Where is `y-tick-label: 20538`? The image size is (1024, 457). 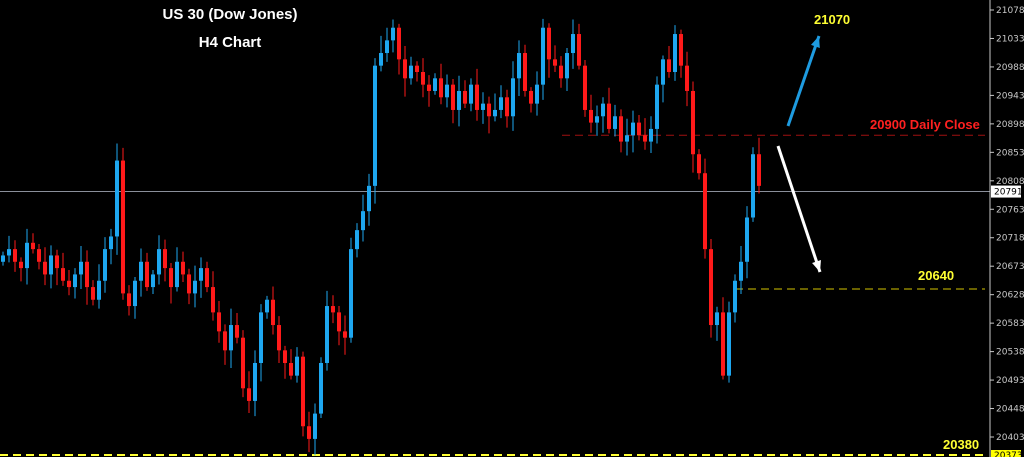 y-tick-label: 20538 is located at coordinates (1010, 353).